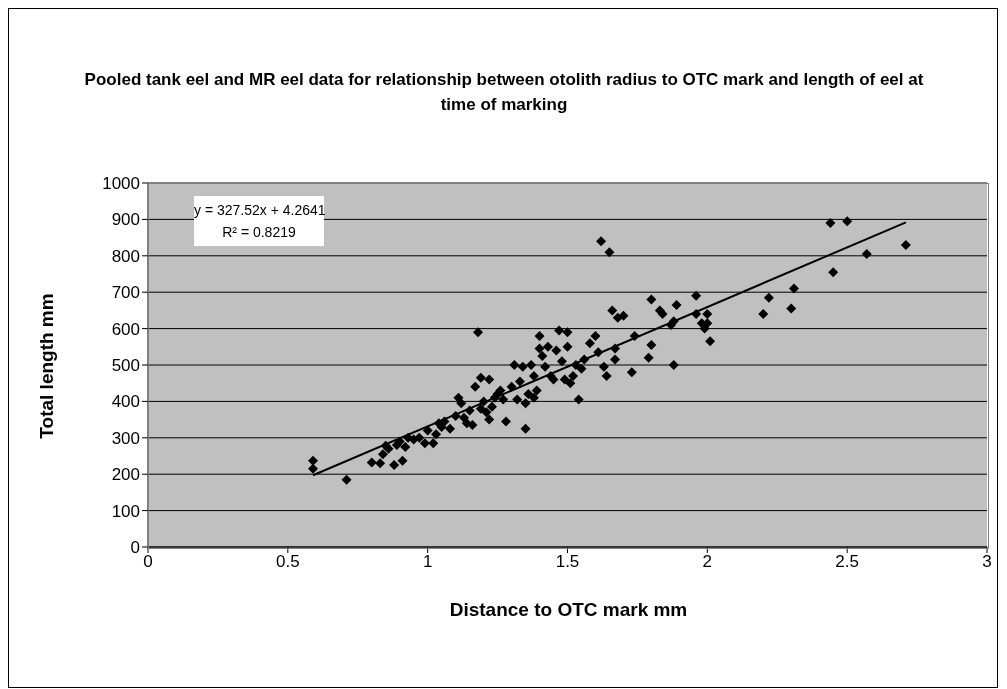 This screenshot has height=689, width=1007. What do you see at coordinates (125, 220) in the screenshot?
I see `y-tick-label: 900` at bounding box center [125, 220].